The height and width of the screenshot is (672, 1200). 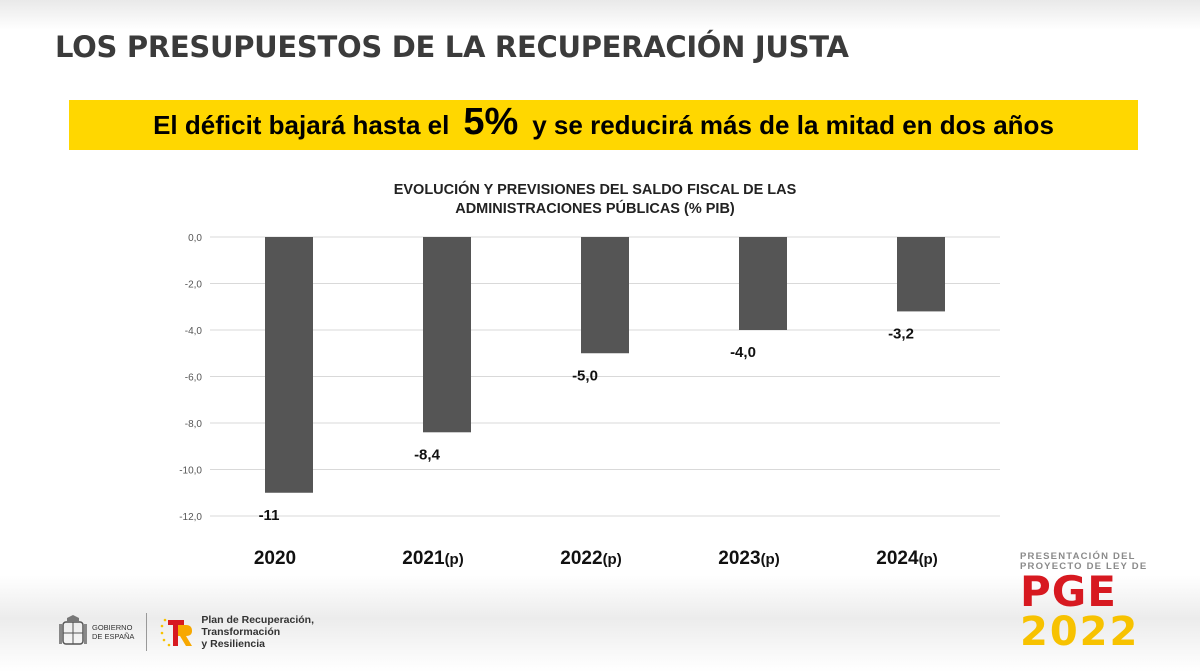 What do you see at coordinates (190, 517) in the screenshot?
I see `y-tick-label: -12,0` at bounding box center [190, 517].